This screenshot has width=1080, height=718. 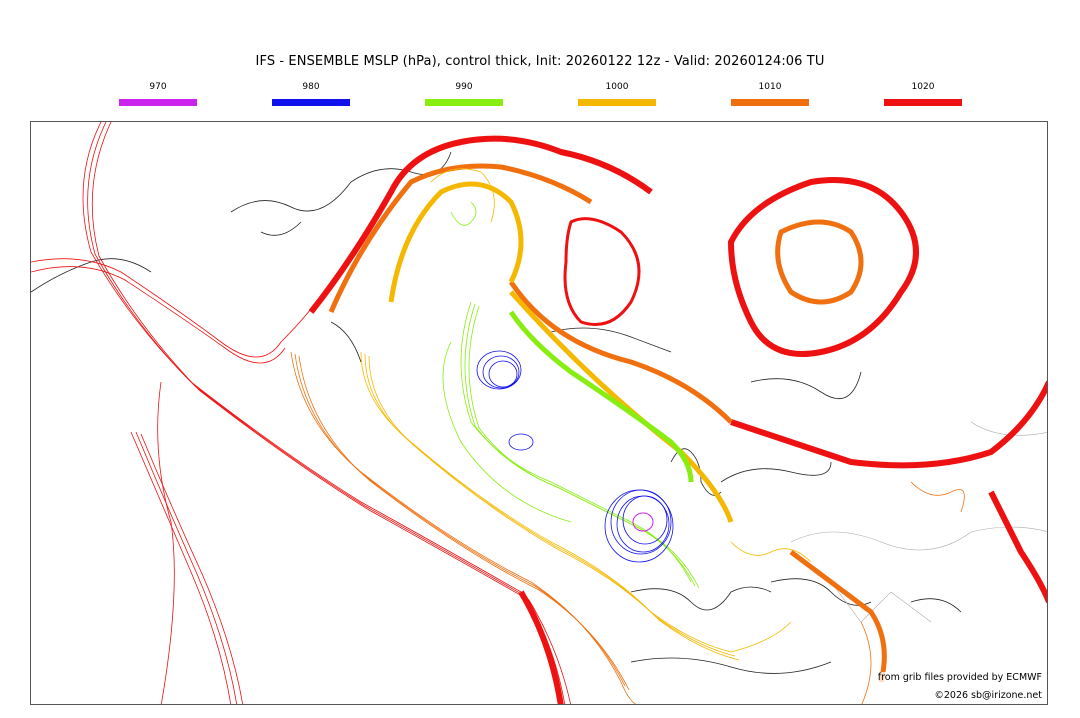 What do you see at coordinates (540, 96) in the screenshot?
I see `isobar-legend: 970 980 990 1000 1010 1020` at bounding box center [540, 96].